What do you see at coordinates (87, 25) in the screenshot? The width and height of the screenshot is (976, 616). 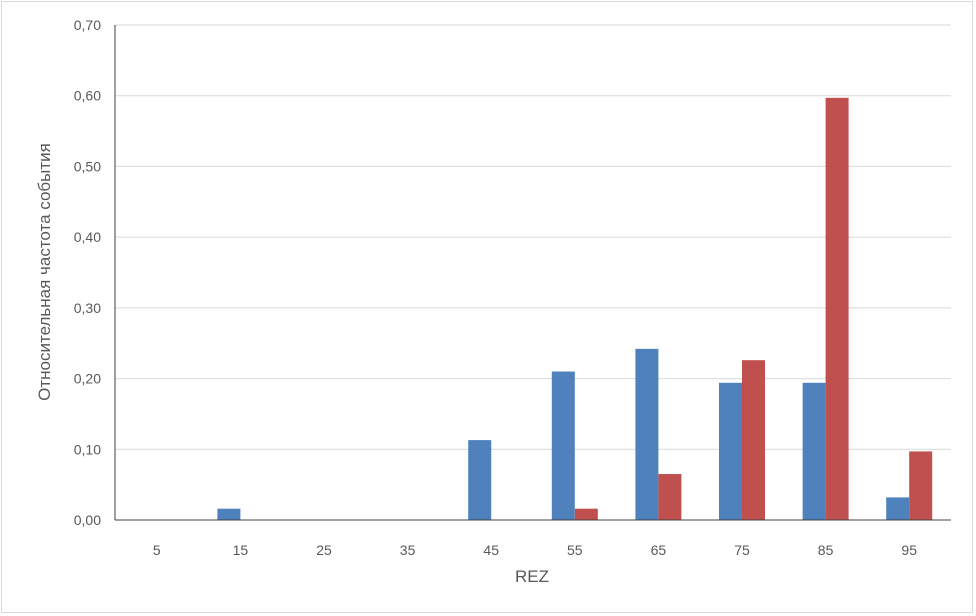 I see `y-tick-label: 0,70` at bounding box center [87, 25].